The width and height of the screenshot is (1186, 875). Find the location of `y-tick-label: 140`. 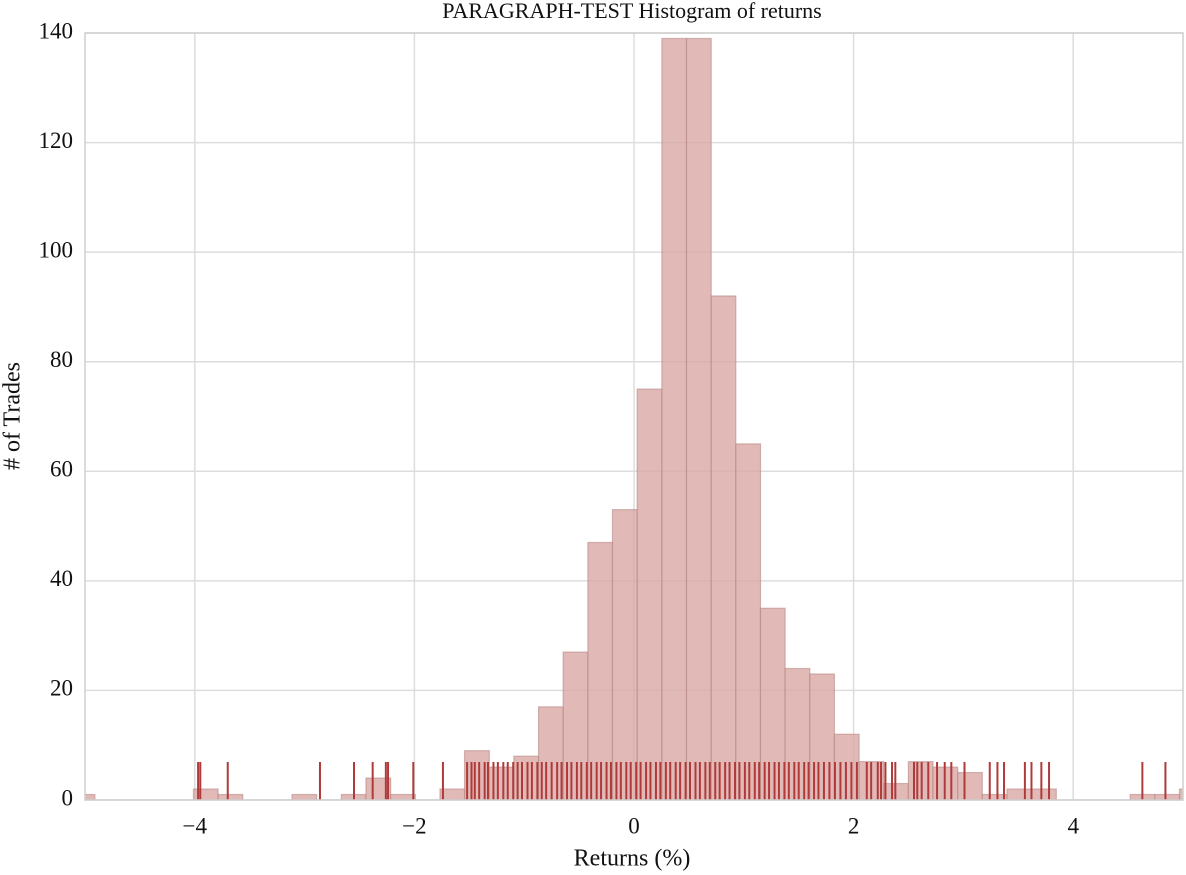

y-tick-label: 140 is located at coordinates (56, 30).